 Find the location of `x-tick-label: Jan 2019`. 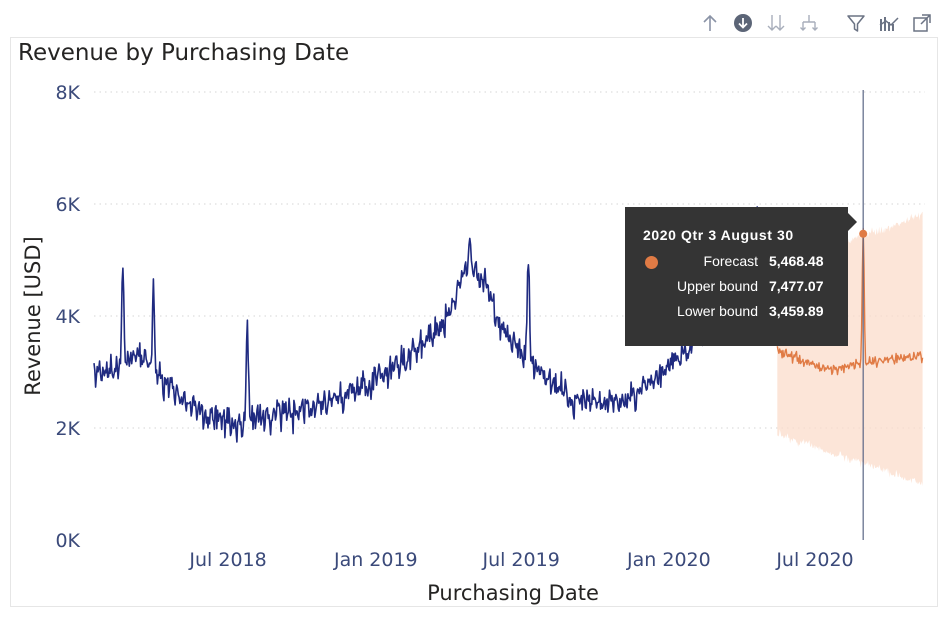

x-tick-label: Jan 2019 is located at coordinates (375, 560).